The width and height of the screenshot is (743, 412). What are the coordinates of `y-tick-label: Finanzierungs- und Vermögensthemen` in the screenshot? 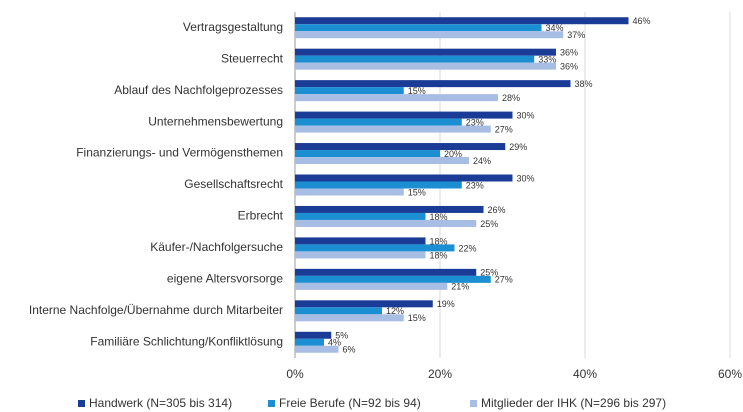 It's located at (179, 153).